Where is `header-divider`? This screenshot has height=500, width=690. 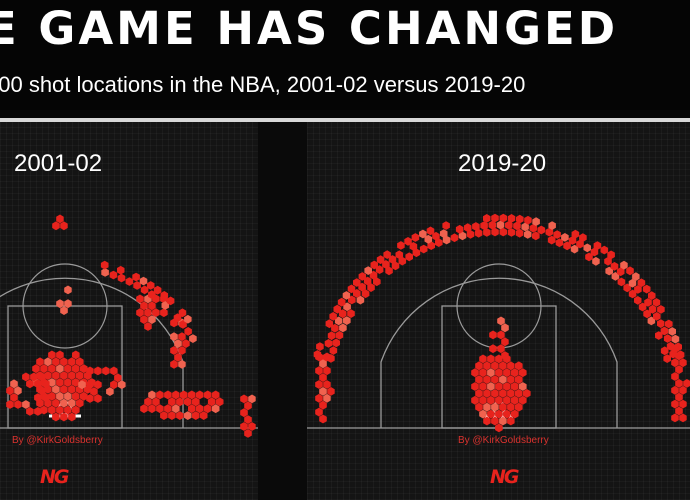
header-divider is located at coordinates (345, 120).